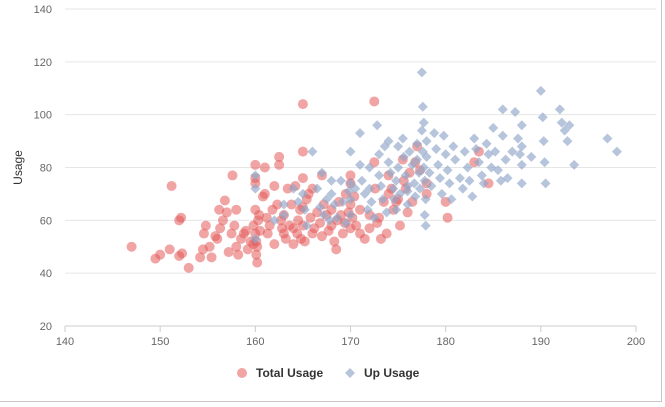 The height and width of the screenshot is (407, 665). I want to click on legend-label: Total Usage, so click(289, 373).